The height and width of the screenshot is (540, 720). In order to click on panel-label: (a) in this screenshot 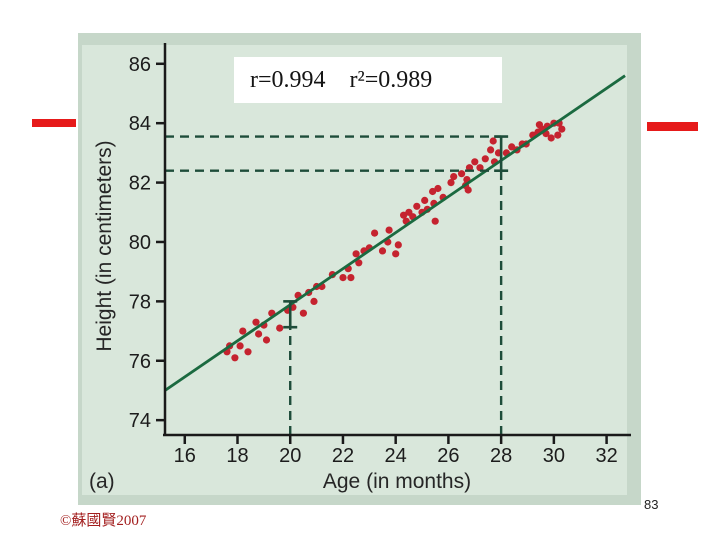, I will do `click(102, 481)`.